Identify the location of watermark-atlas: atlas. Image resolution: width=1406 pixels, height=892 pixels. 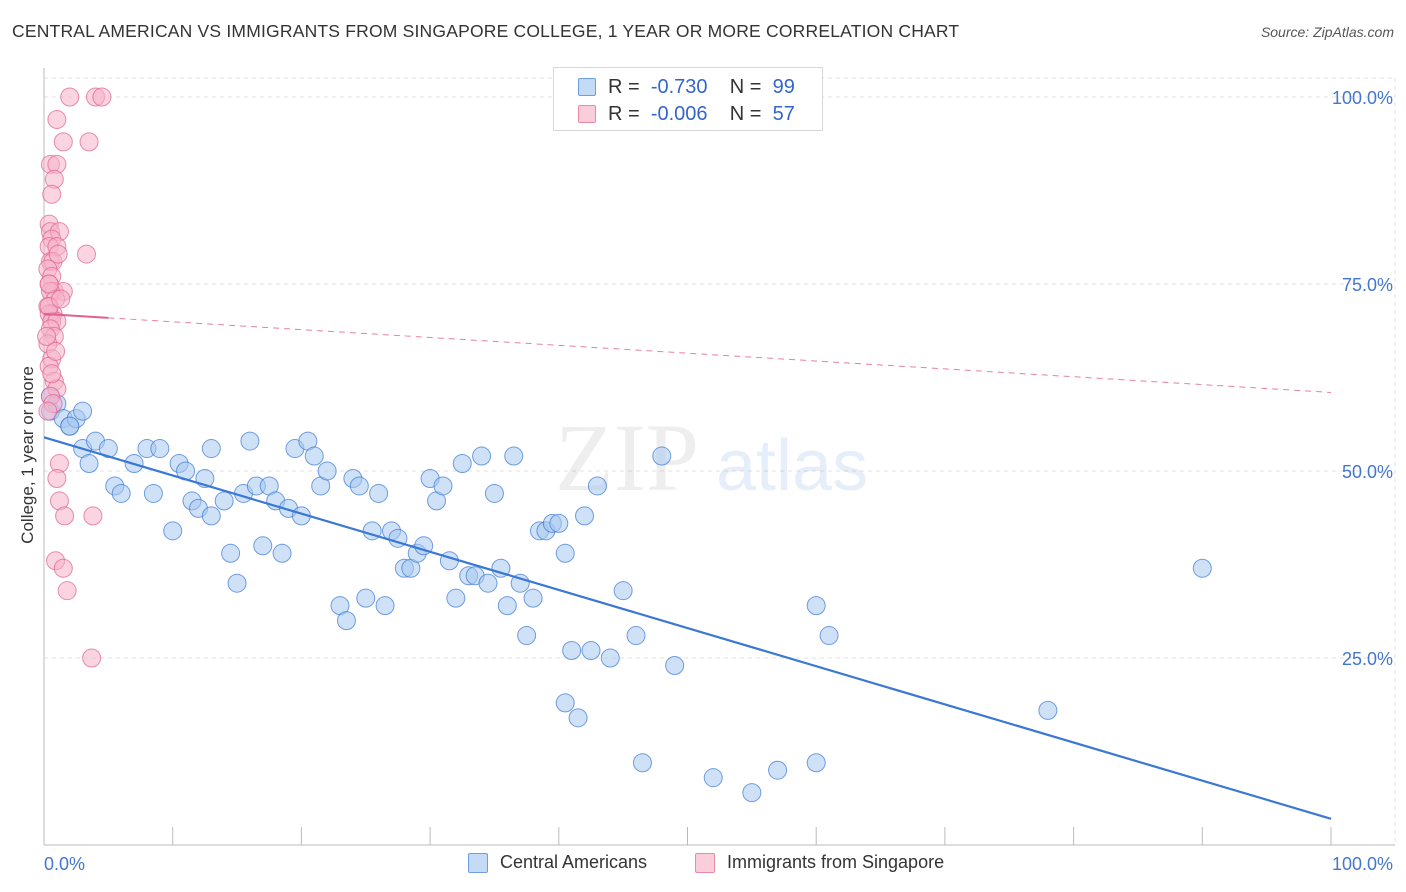
(792, 466).